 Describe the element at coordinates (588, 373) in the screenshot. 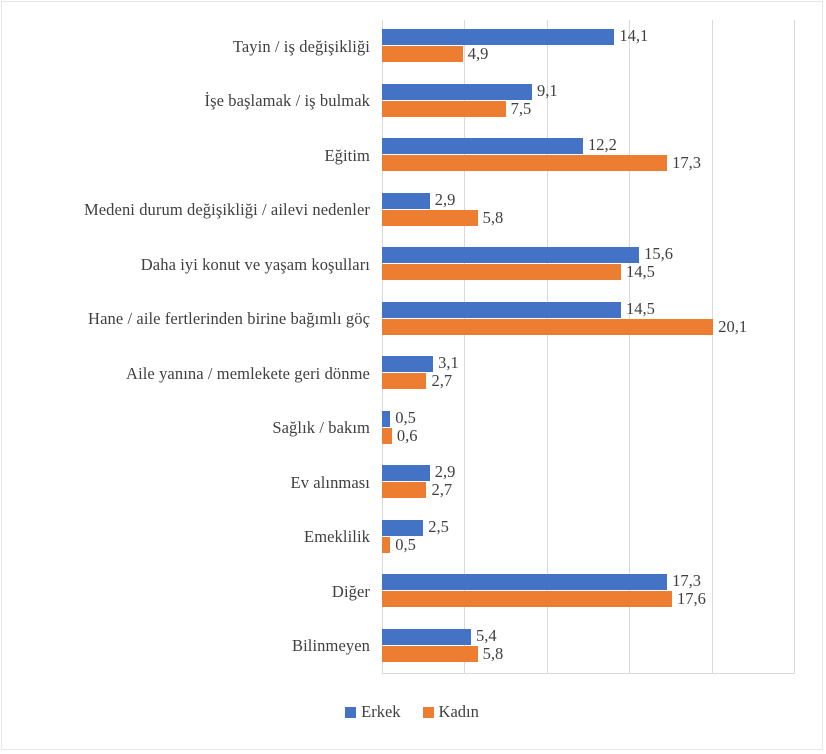

I see `bar-group: 3,1 2,7` at that location.